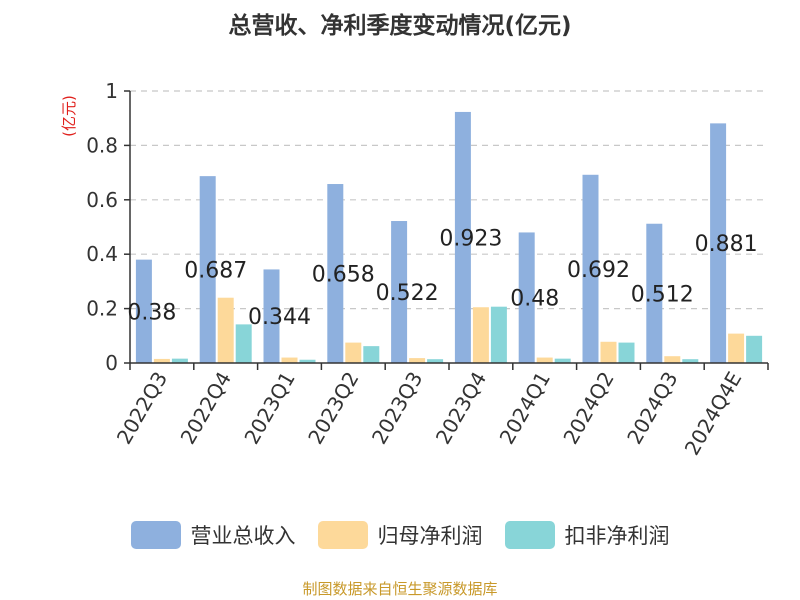 The image size is (800, 600). I want to click on x-tick-label: 2023Q4, so click(461, 408).